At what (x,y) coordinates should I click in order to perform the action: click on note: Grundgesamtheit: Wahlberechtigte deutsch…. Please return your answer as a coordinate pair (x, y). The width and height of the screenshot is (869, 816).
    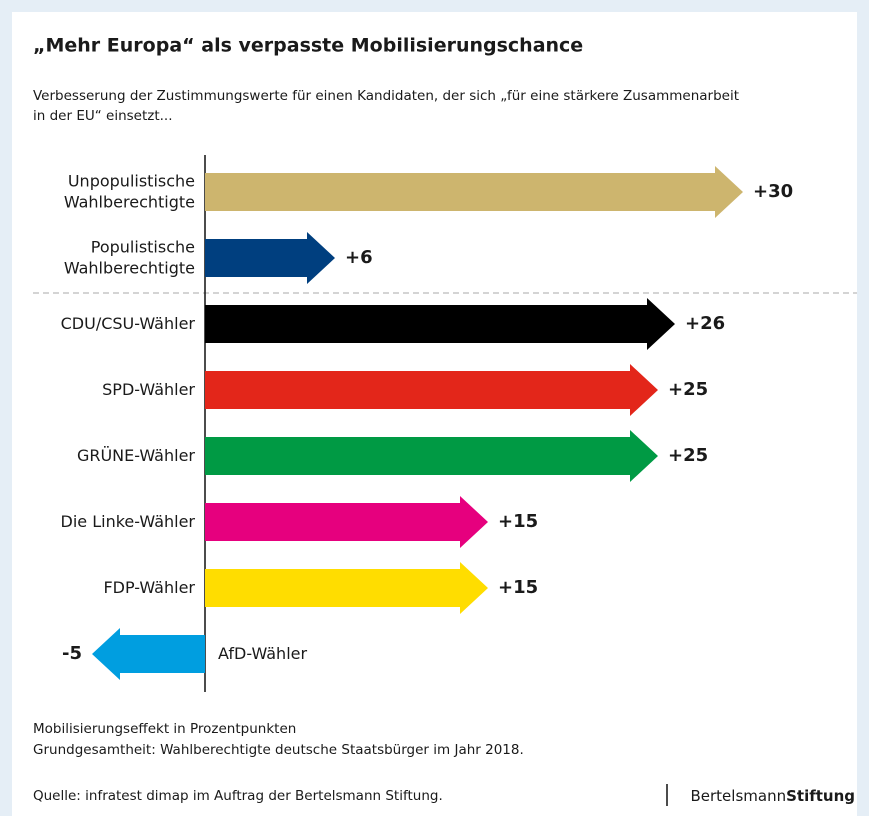
    Looking at the image, I should click on (278, 750).